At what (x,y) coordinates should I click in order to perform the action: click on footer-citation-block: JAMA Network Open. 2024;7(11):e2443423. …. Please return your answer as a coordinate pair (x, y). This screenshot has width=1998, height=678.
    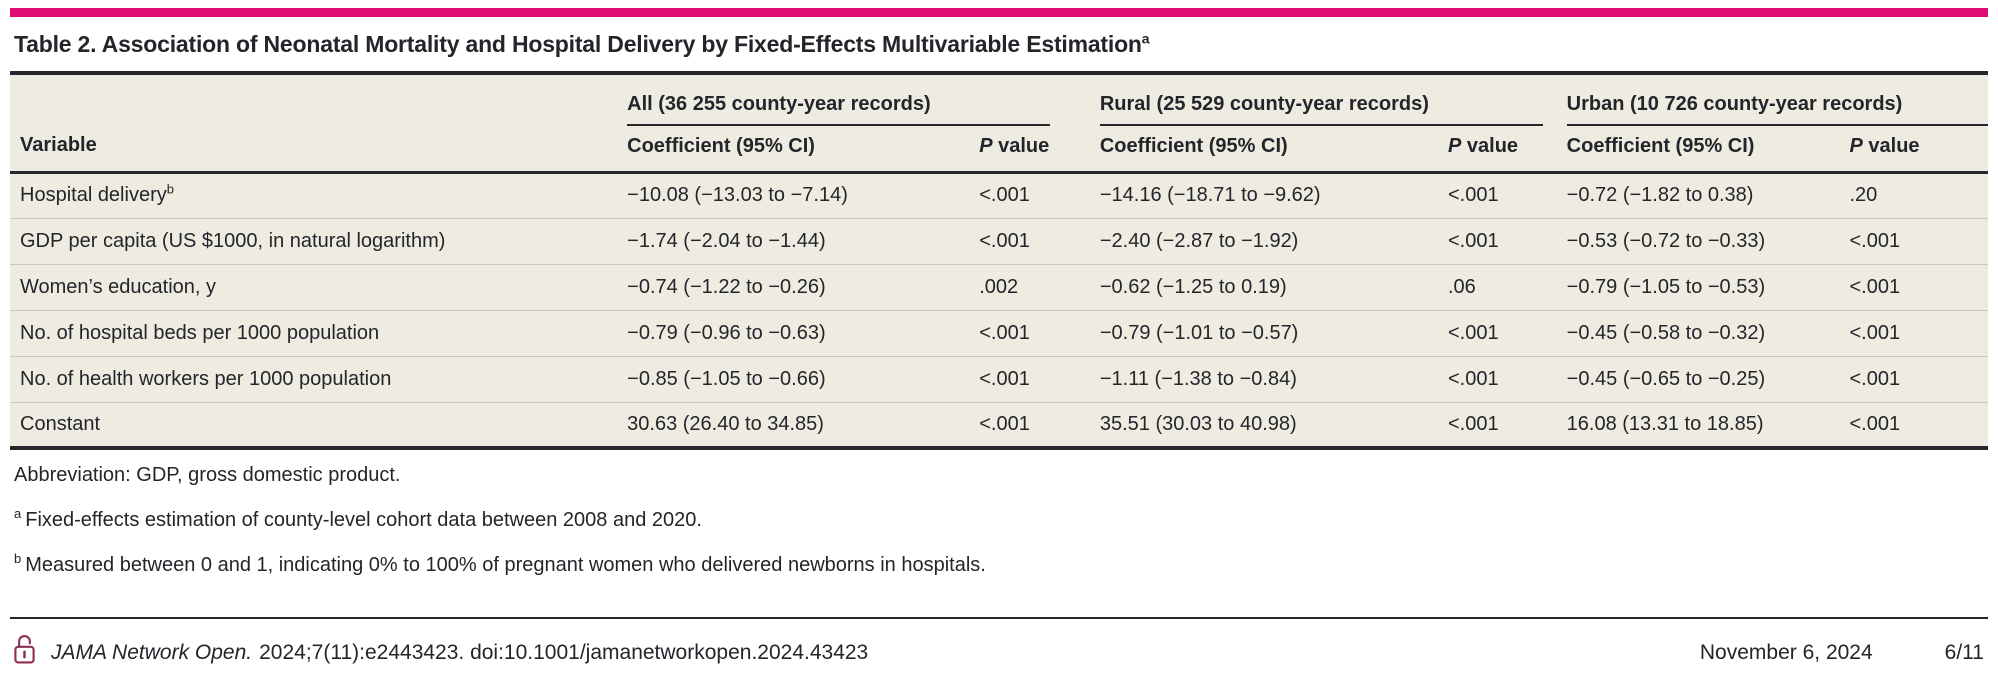
    Looking at the image, I should click on (440, 652).